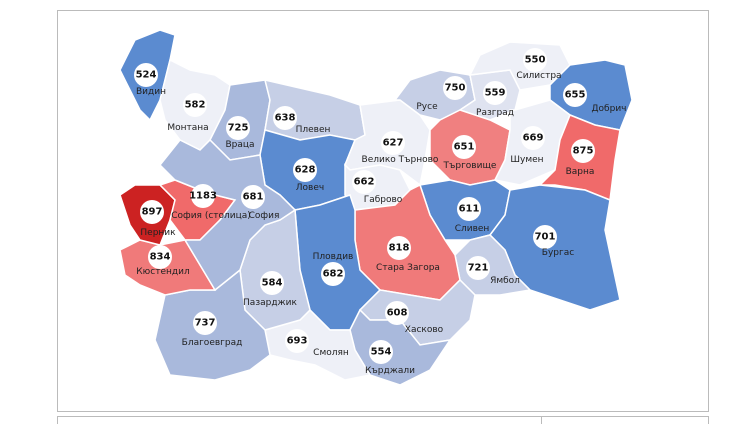 This screenshot has width=754, height=424. Describe the element at coordinates (609, 109) in the screenshot. I see `region-name: Добрич` at that location.